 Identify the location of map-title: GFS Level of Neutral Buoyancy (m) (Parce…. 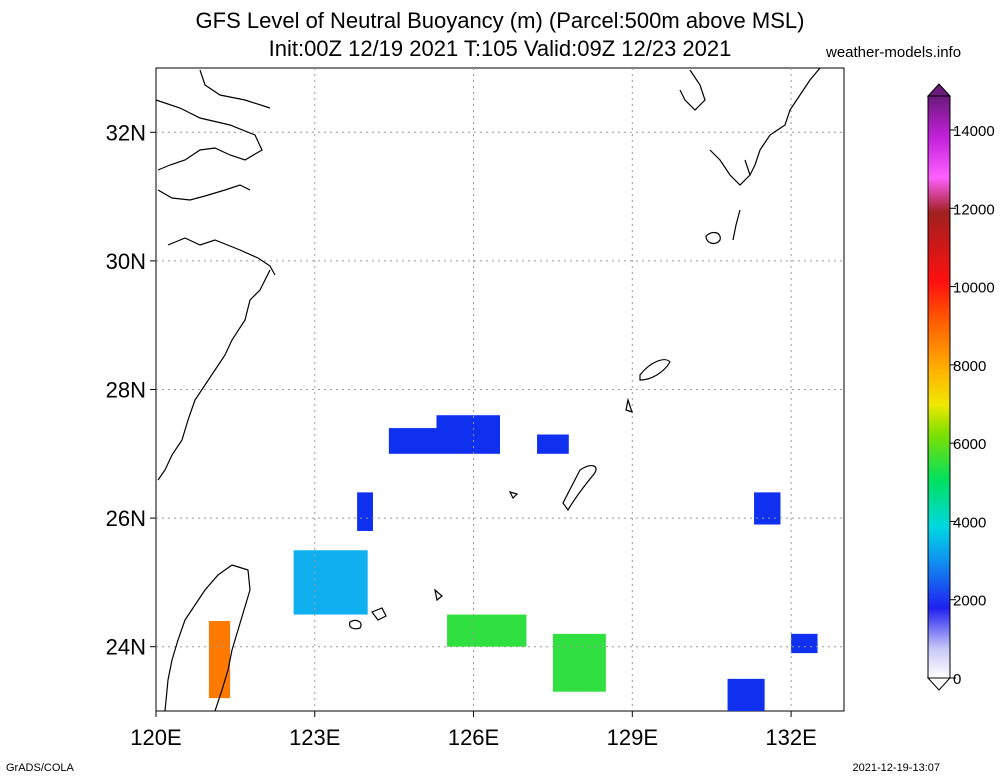
(500, 20).